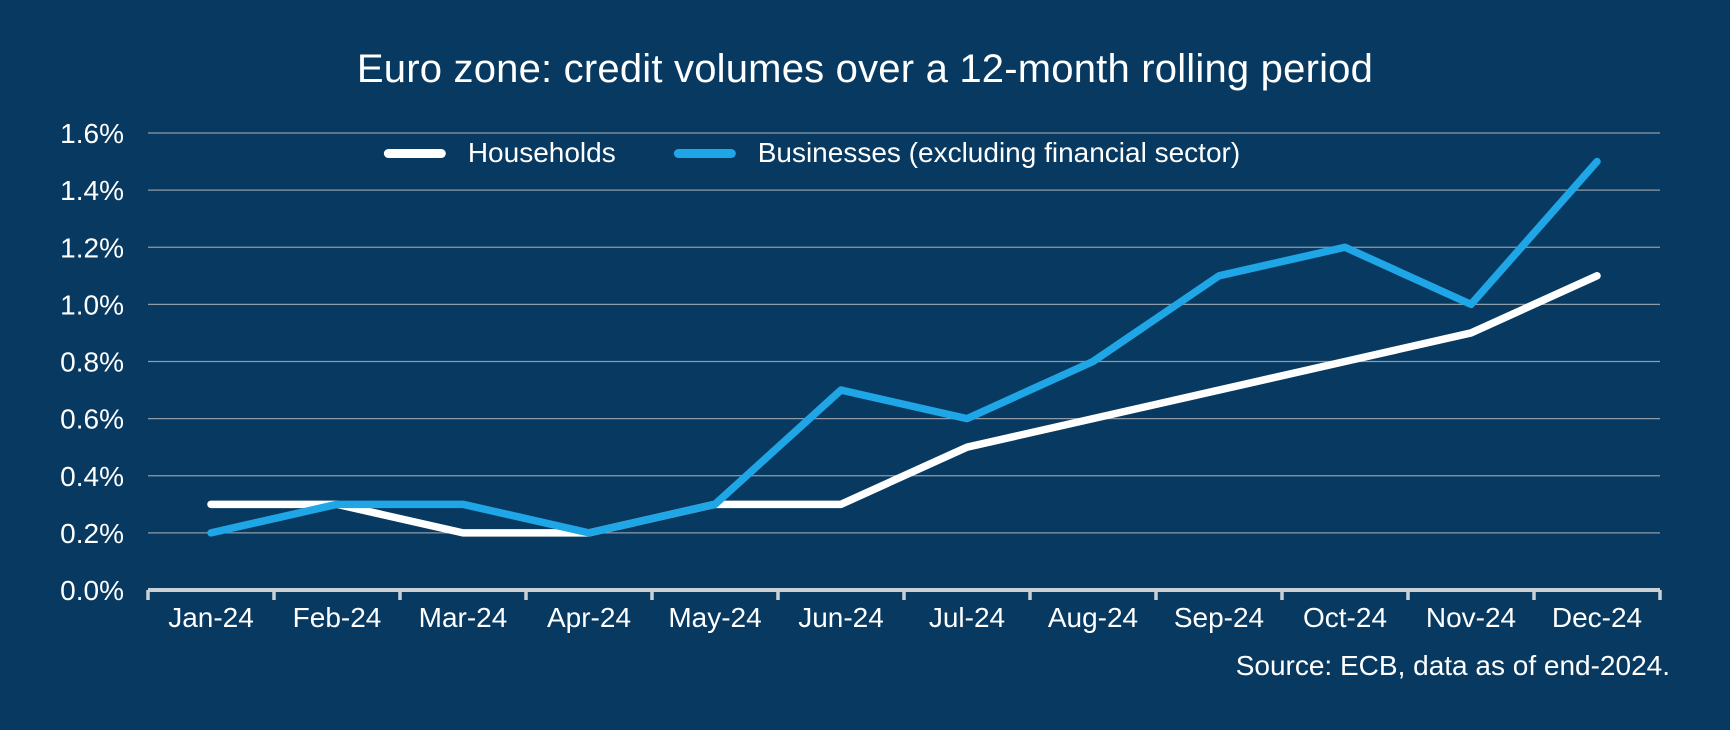  What do you see at coordinates (92, 419) in the screenshot?
I see `y-tick-label-0.6%: 0.6%` at bounding box center [92, 419].